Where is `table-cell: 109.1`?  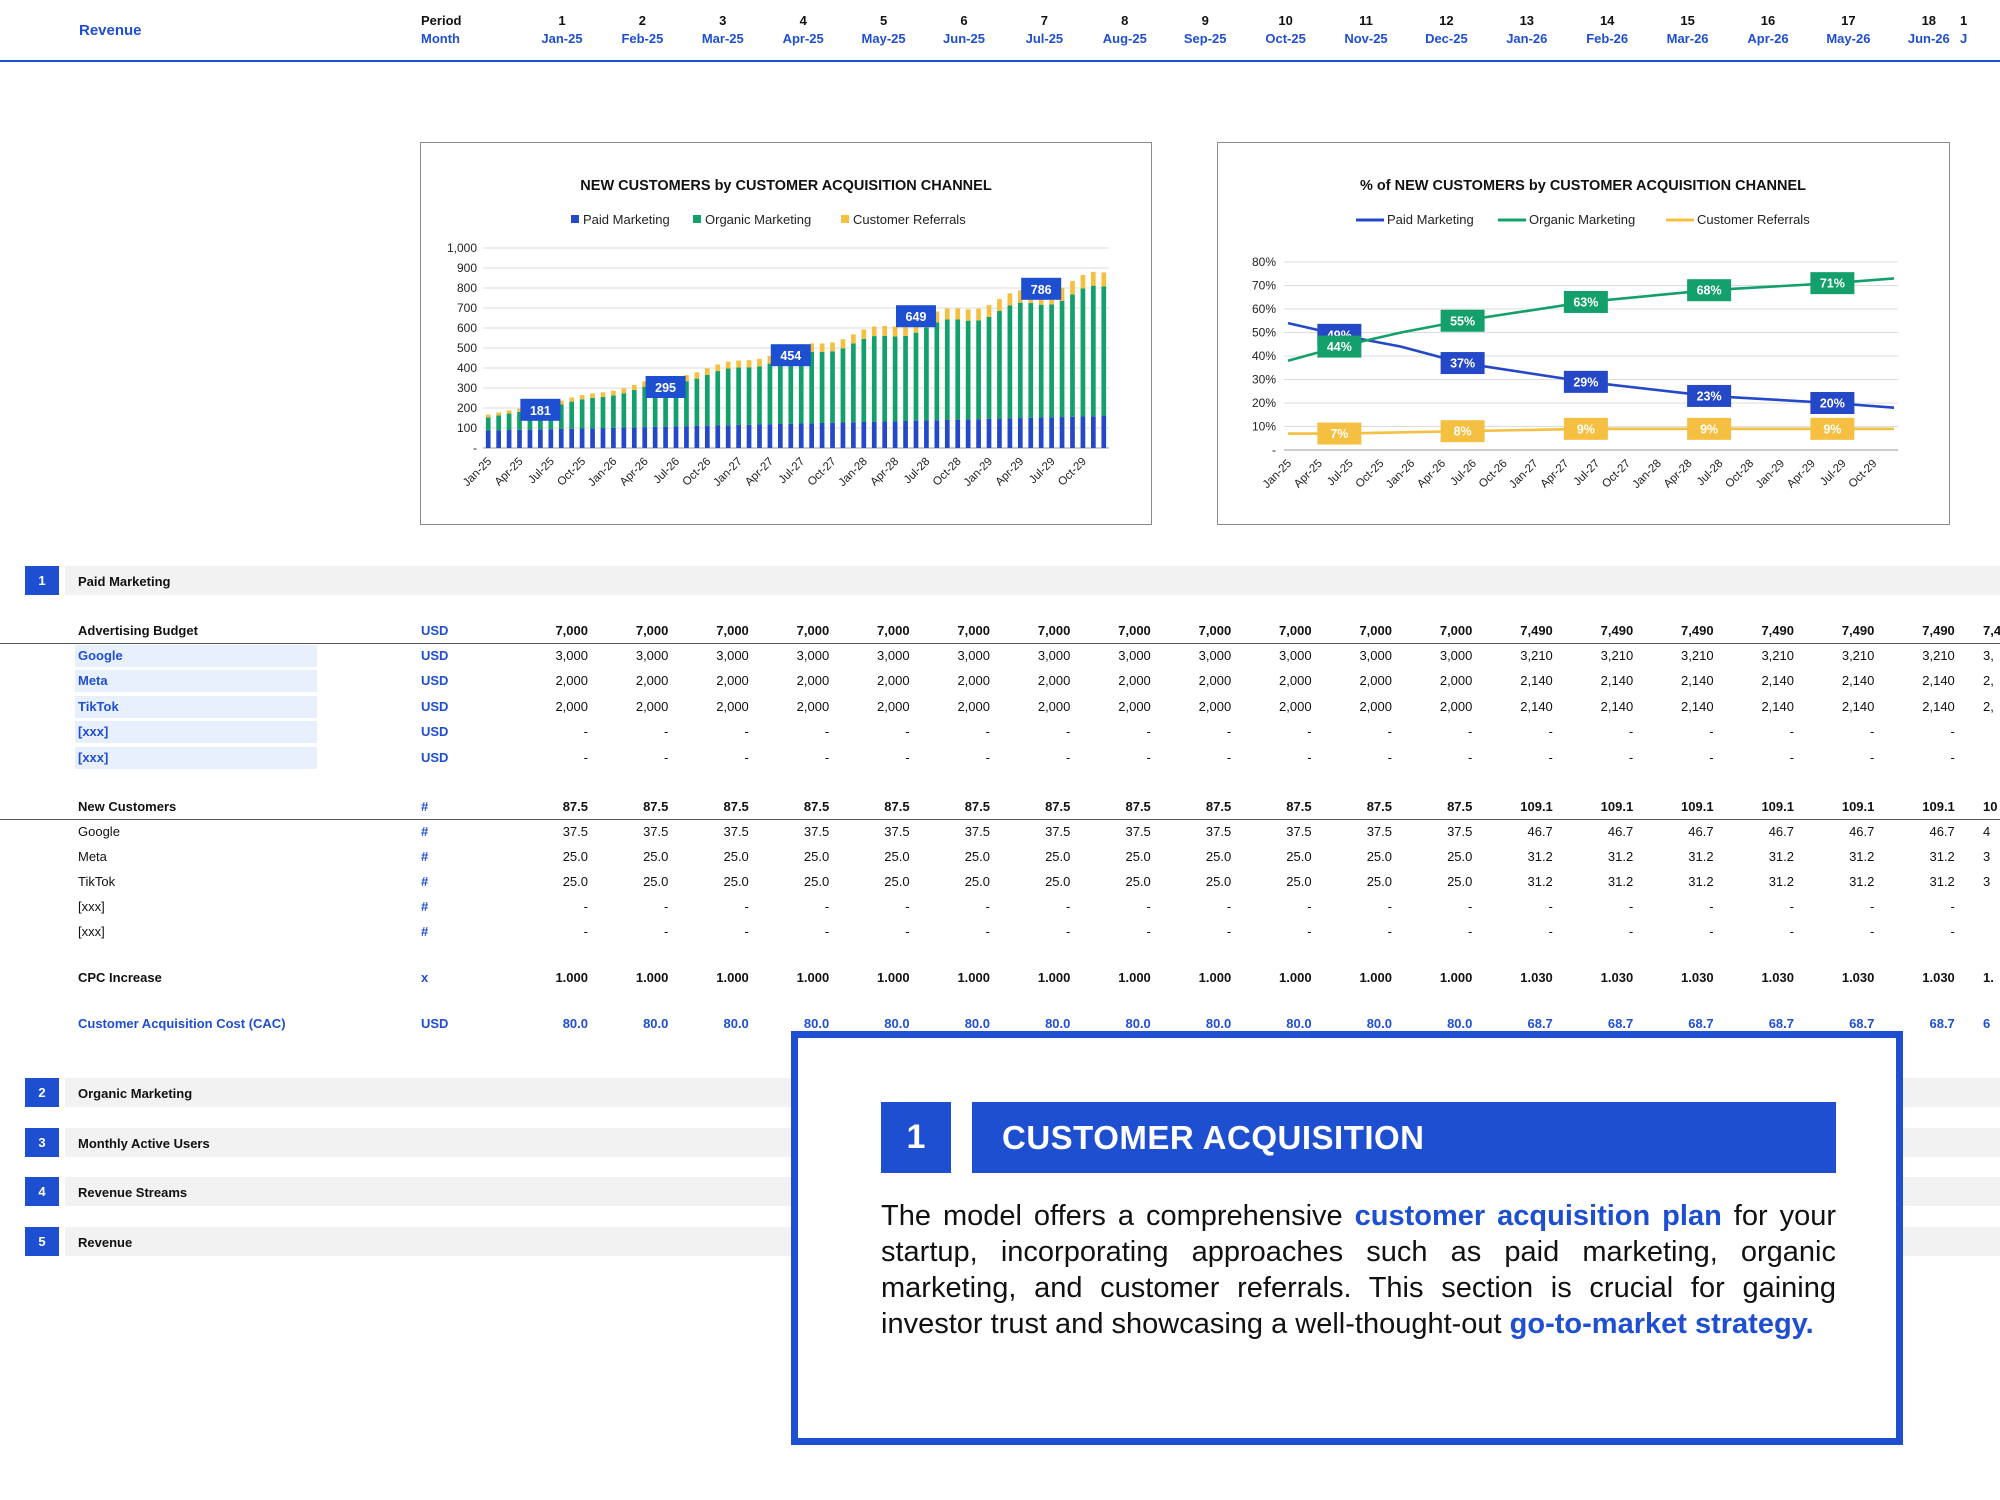 table-cell: 109.1 is located at coordinates (1536, 806).